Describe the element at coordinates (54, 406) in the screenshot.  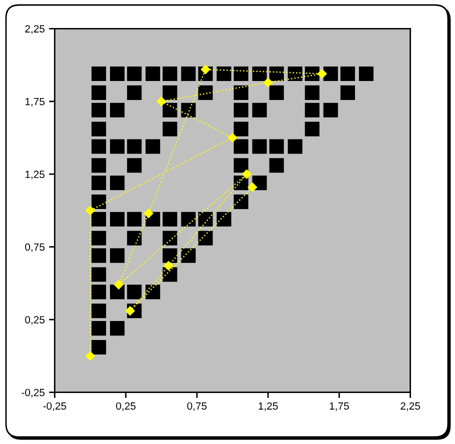
I see `x-tick-label: -0,25` at that location.